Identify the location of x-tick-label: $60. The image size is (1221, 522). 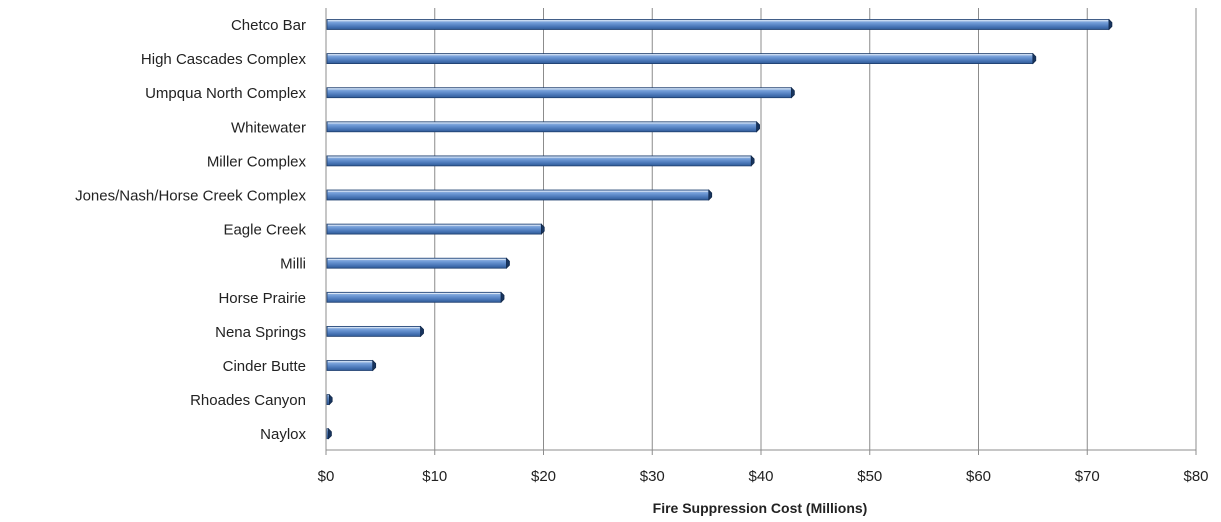
(978, 476).